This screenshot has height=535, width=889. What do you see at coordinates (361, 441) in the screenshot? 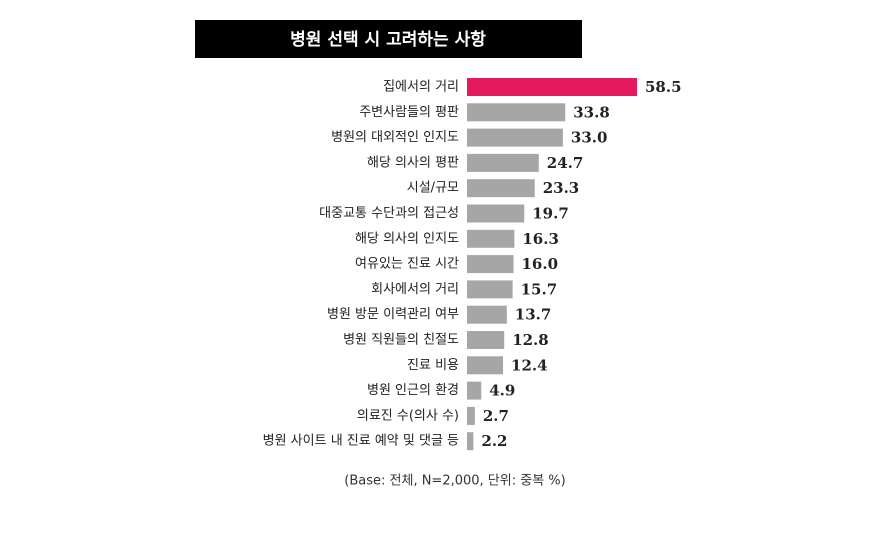
I see `category-label: 병원 사이트 내 진료 예약 및 댓글 등` at bounding box center [361, 441].